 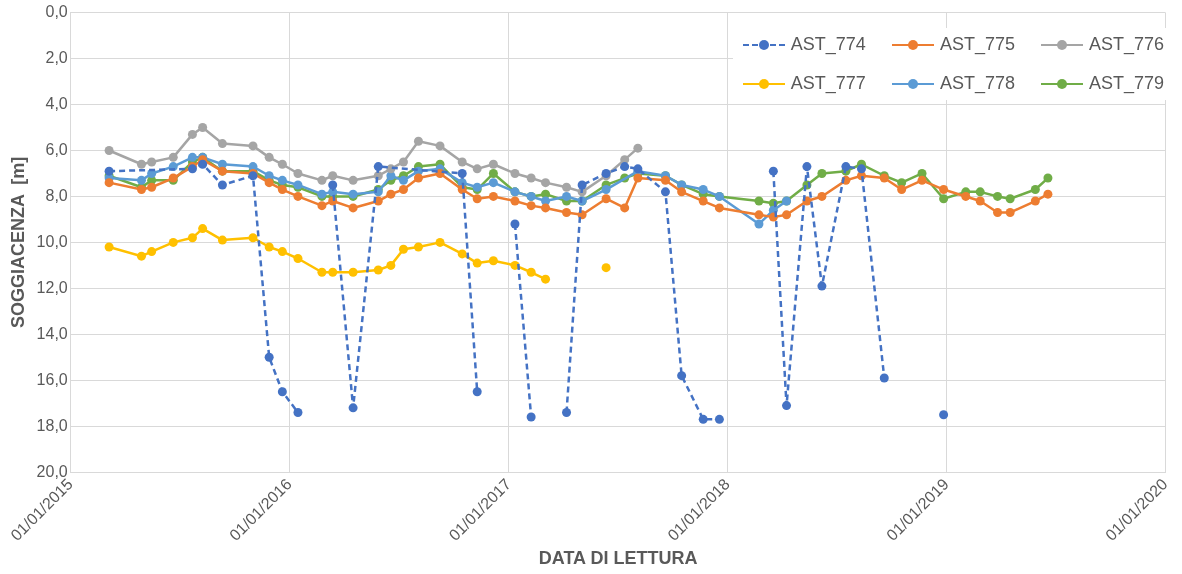 I want to click on x-axis-title: DATA DI LETTURA, so click(x=618, y=558).